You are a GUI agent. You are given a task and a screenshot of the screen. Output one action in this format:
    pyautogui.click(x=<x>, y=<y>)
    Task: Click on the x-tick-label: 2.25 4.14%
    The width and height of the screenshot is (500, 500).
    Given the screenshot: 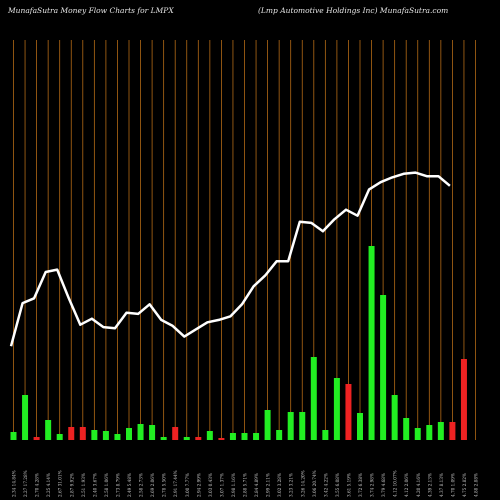 What is the action you would take?
    pyautogui.click(x=48, y=485)
    